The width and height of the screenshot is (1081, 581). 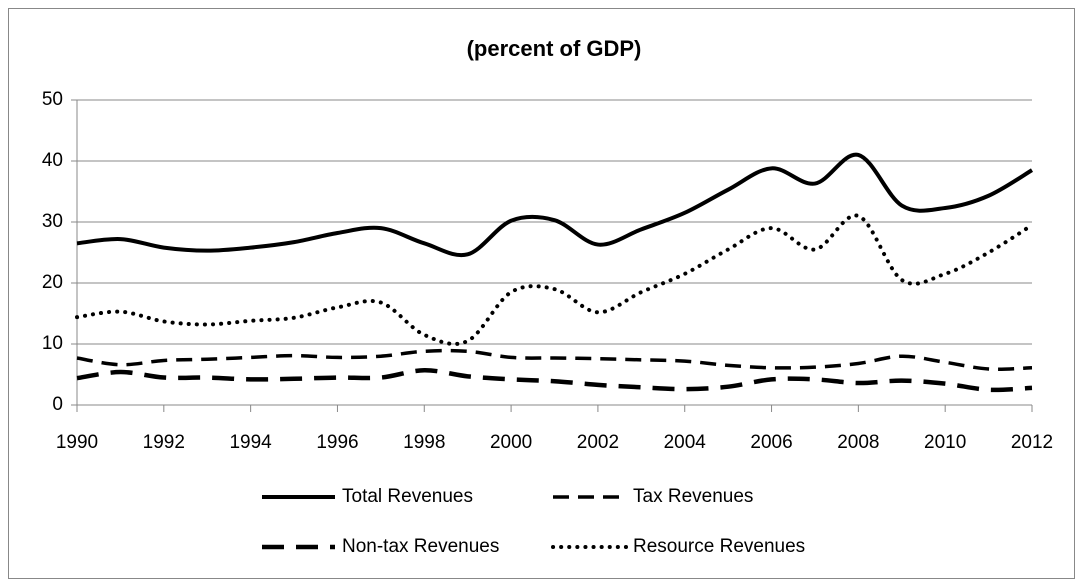 I want to click on legend-label: Tax Revenues, so click(x=693, y=496).